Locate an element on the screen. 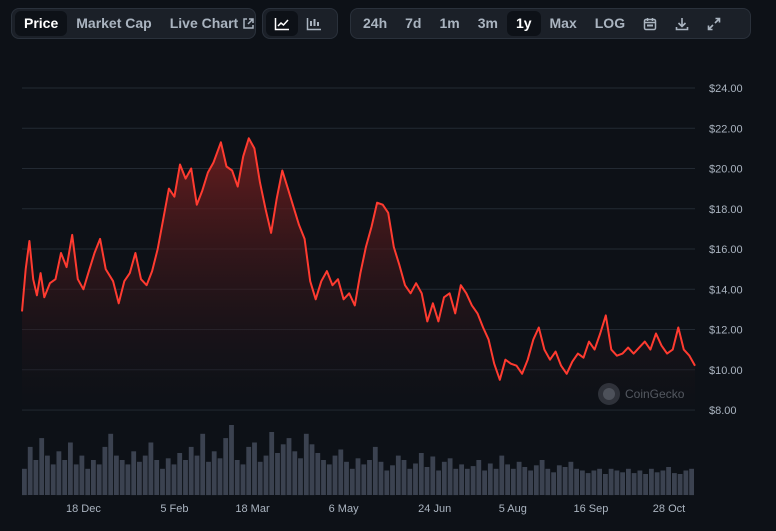 The width and height of the screenshot is (776, 531). chart-type-group is located at coordinates (300, 23).